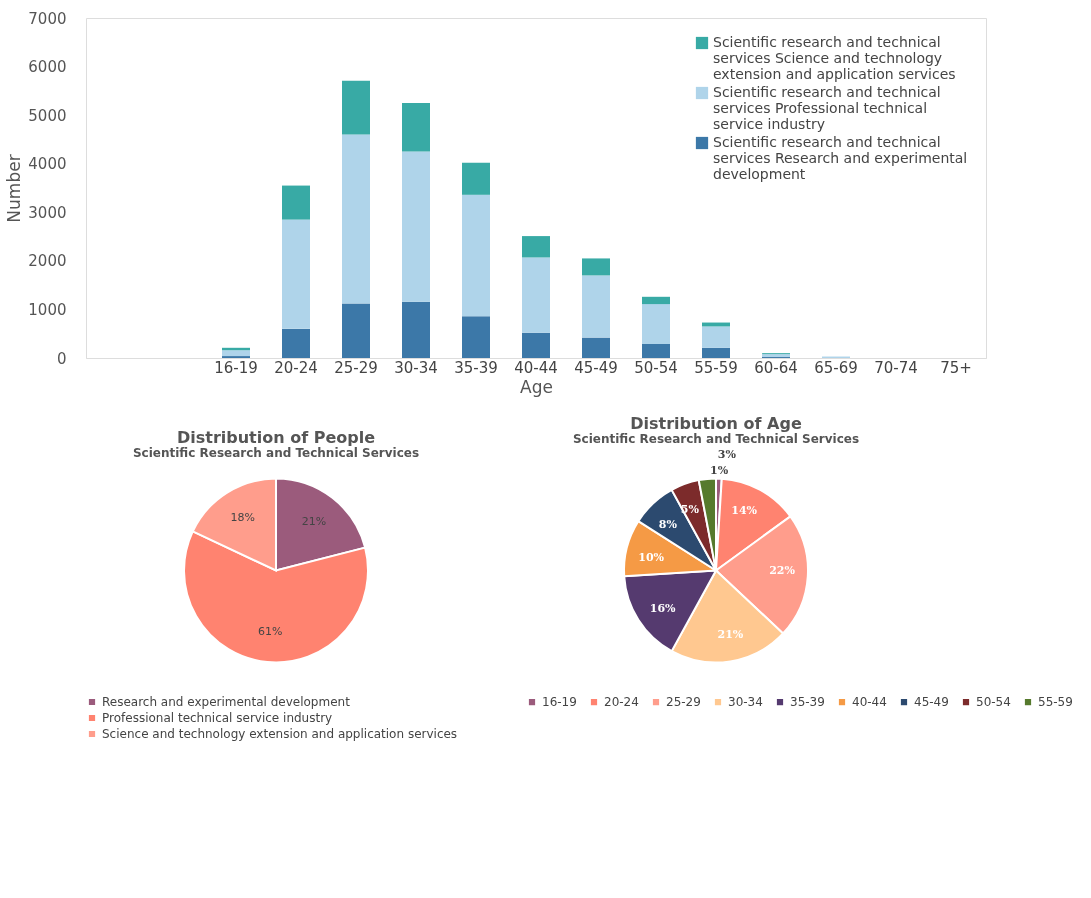  Describe the element at coordinates (716, 424) in the screenshot. I see `chart-title: Distribution of Age` at that location.